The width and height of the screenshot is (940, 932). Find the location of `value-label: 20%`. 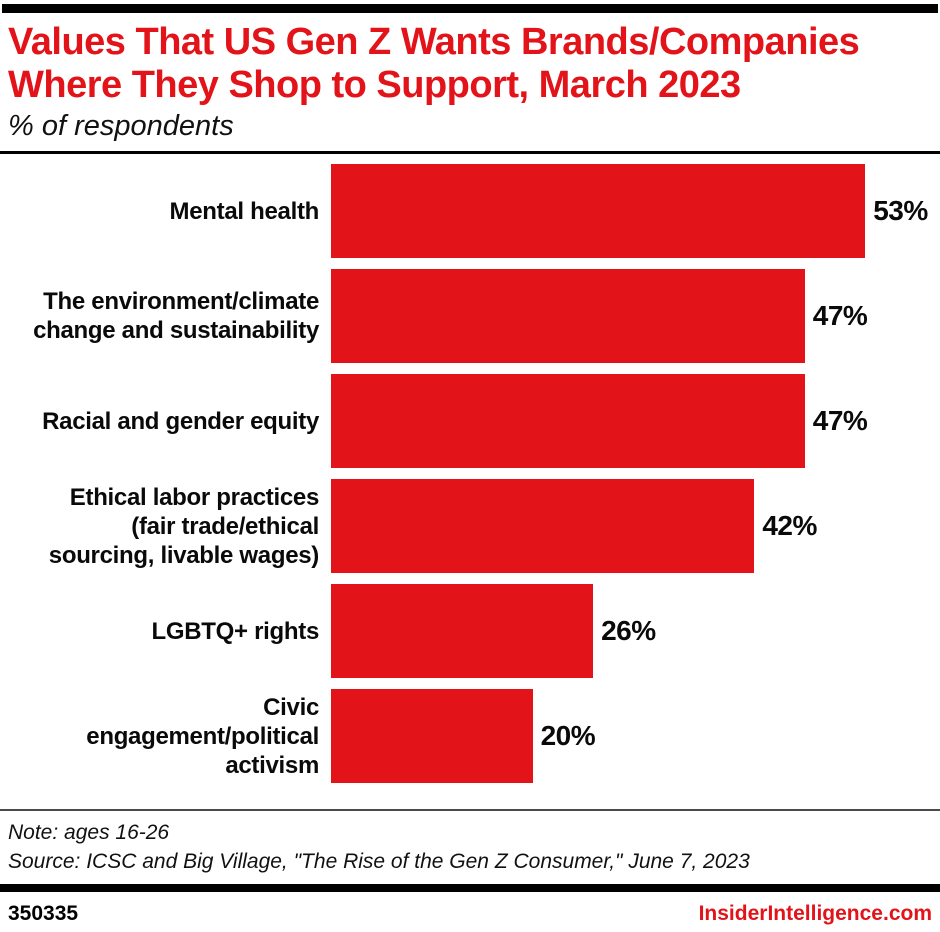

value-label: 20% is located at coordinates (568, 735).